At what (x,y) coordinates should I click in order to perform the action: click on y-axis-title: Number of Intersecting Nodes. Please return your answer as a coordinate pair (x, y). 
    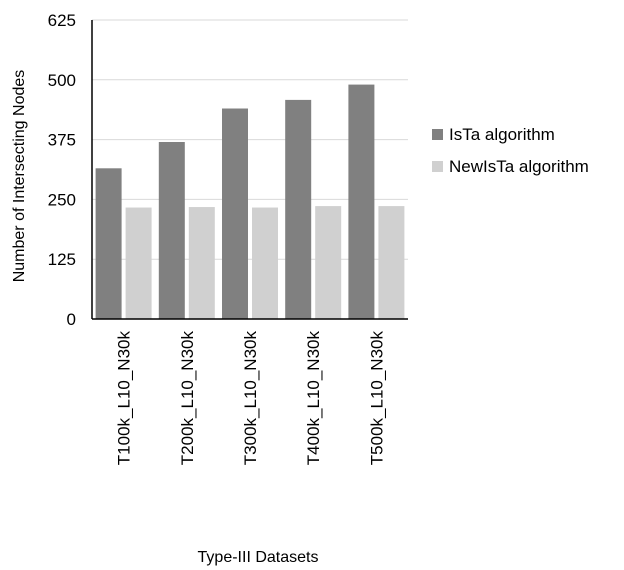
    Looking at the image, I should click on (19, 176).